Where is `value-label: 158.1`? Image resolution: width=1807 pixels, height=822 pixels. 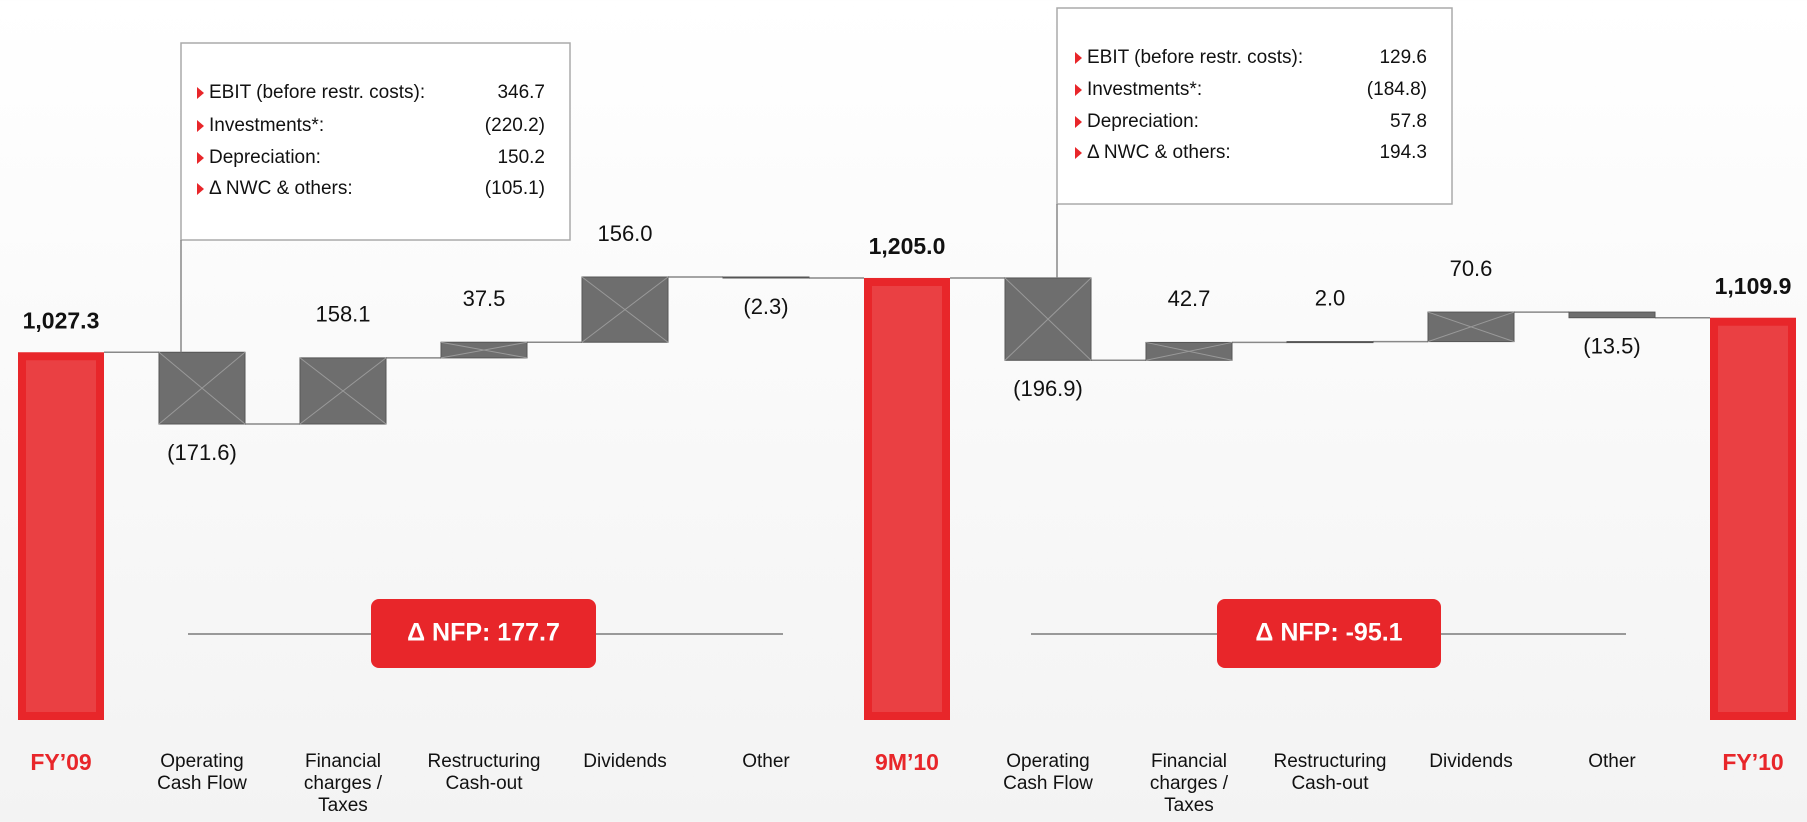 value-label: 158.1 is located at coordinates (342, 314).